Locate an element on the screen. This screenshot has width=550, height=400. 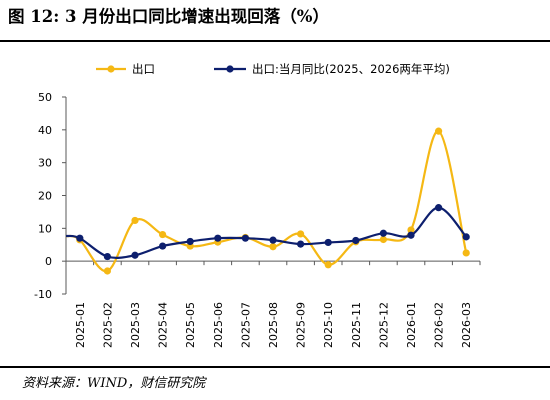
x-tick-label: 2025-11 is located at coordinates (356, 325).